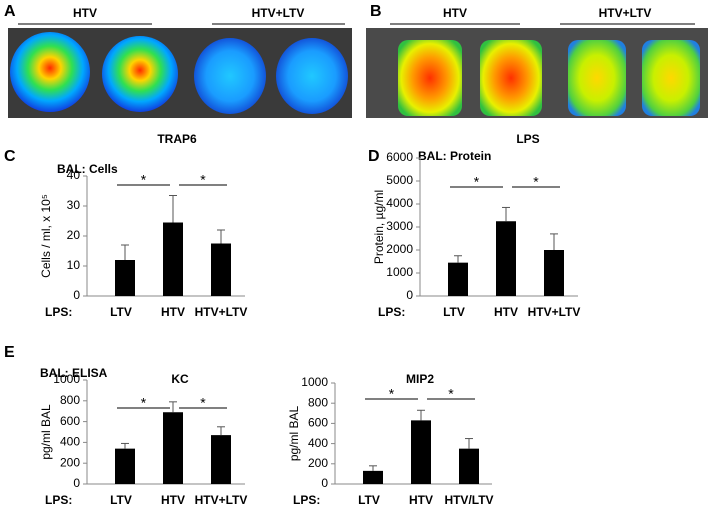  Describe the element at coordinates (180, 73) in the screenshot. I see `image-a` at that location.